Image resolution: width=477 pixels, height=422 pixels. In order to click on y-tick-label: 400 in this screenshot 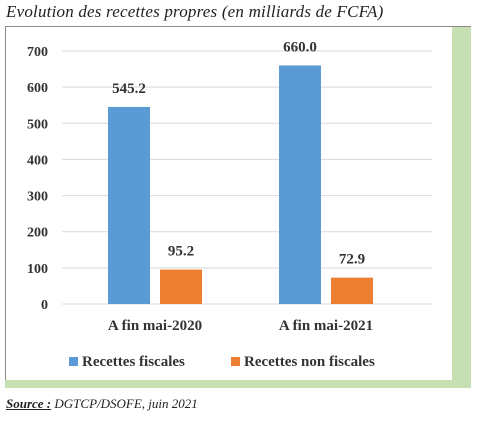, I will do `click(37, 160)`.